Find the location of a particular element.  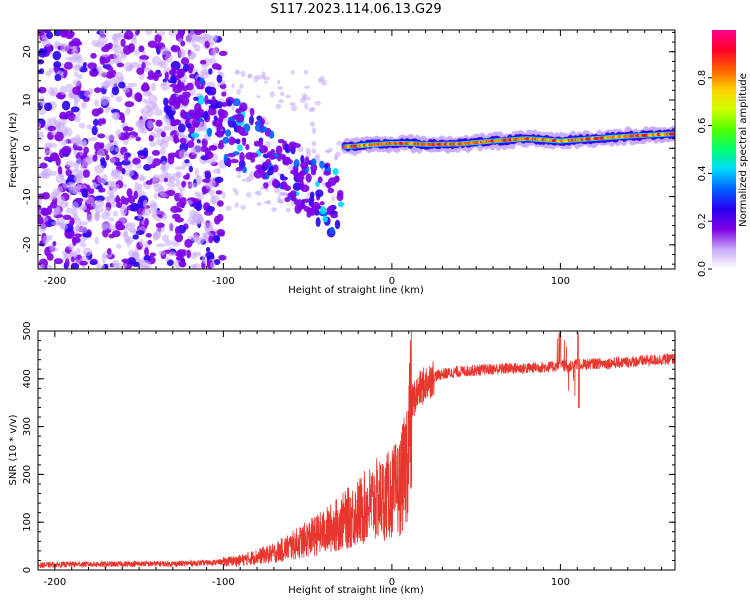

x-tick-label: 100 is located at coordinates (560, 582).